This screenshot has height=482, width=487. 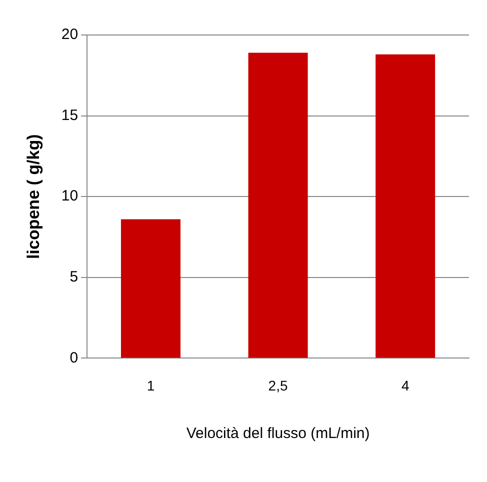 What do you see at coordinates (74, 357) in the screenshot?
I see `y-tick-label: 0` at bounding box center [74, 357].